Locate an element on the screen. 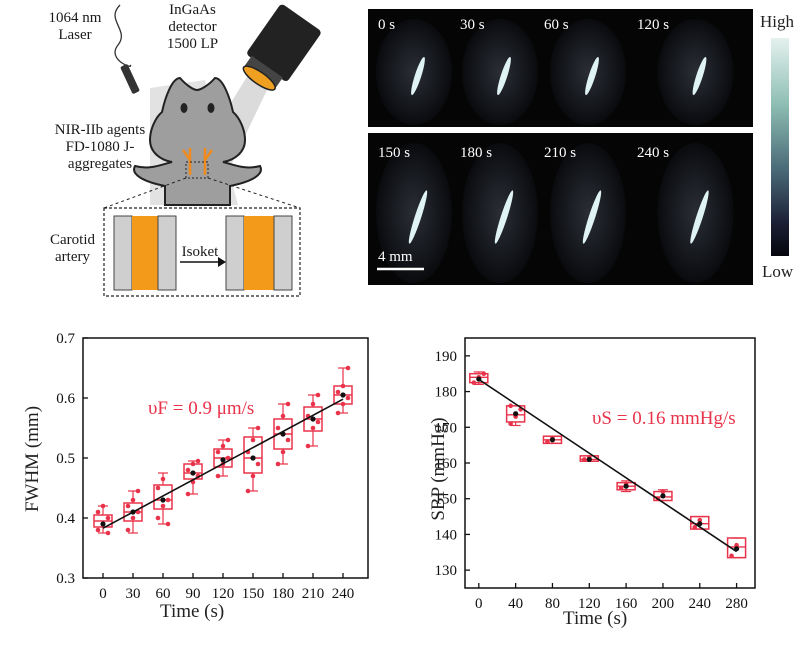 The image size is (806, 659). x-tick-label: 200 is located at coordinates (663, 604).